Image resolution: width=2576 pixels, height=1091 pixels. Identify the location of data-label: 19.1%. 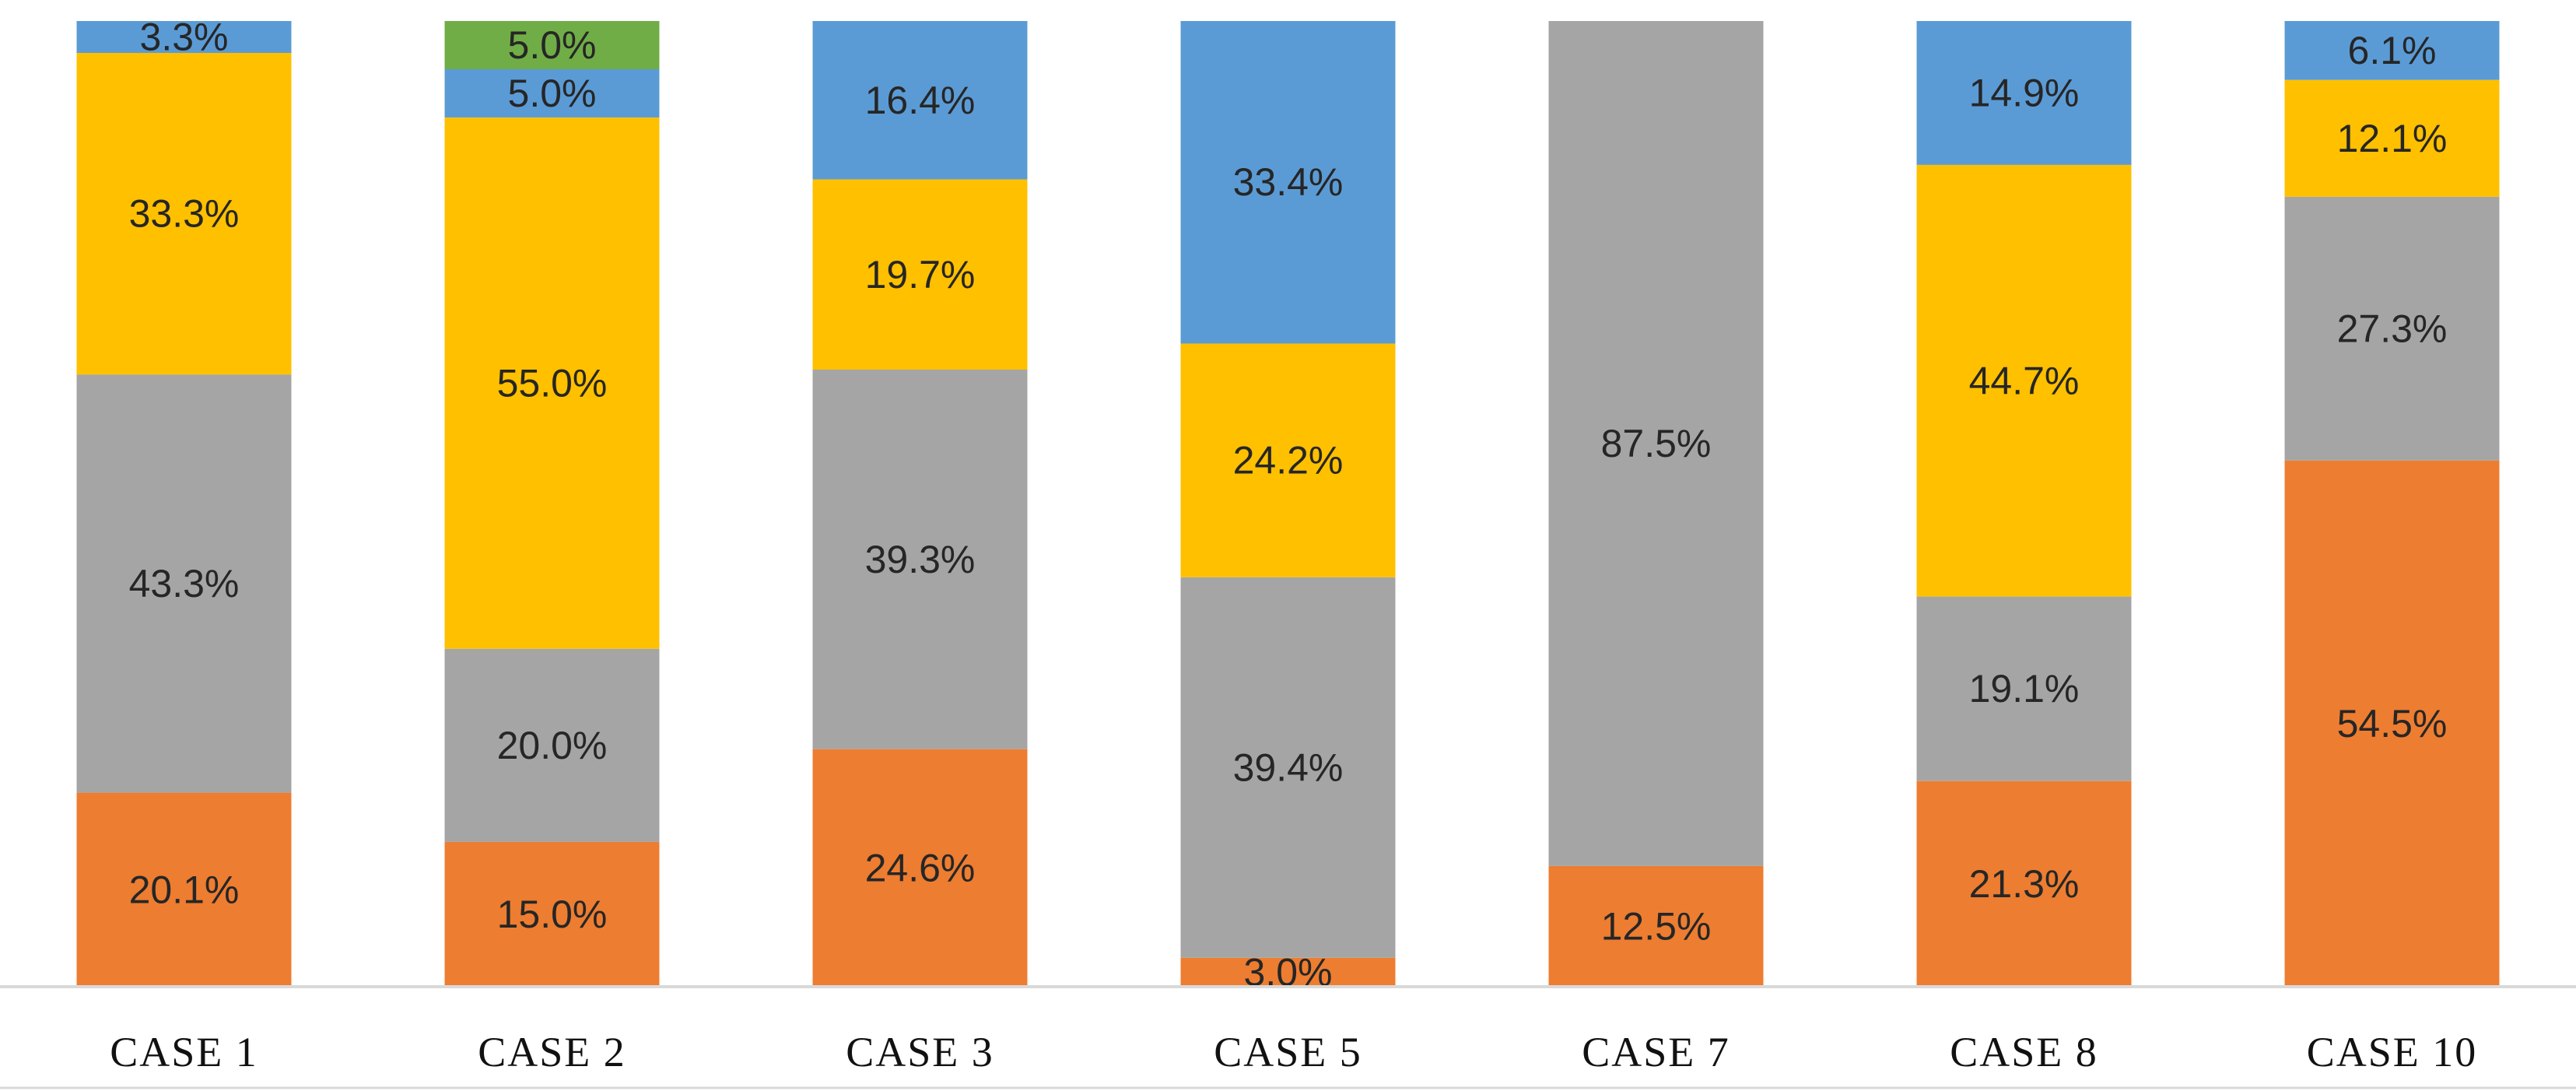
(2024, 688).